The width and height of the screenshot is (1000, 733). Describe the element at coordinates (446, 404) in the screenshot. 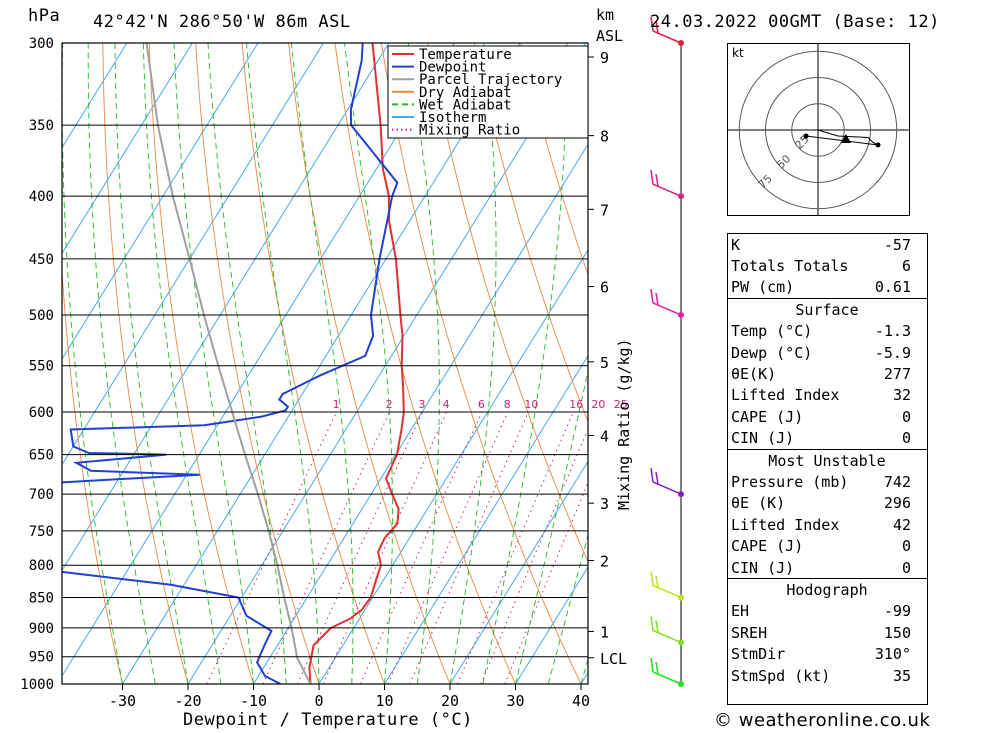

I see `mixing-ratio-tick-label: 4` at that location.